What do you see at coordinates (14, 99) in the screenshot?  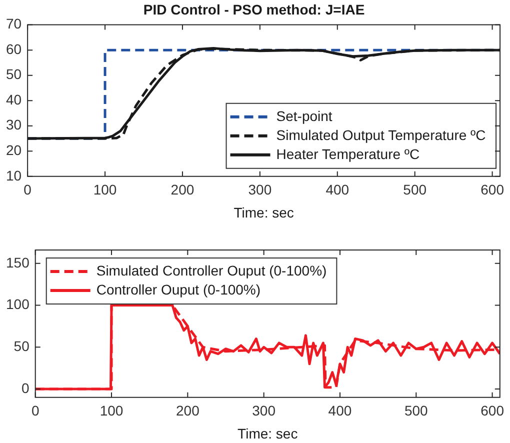 I see `y-tick-label: 40` at bounding box center [14, 99].